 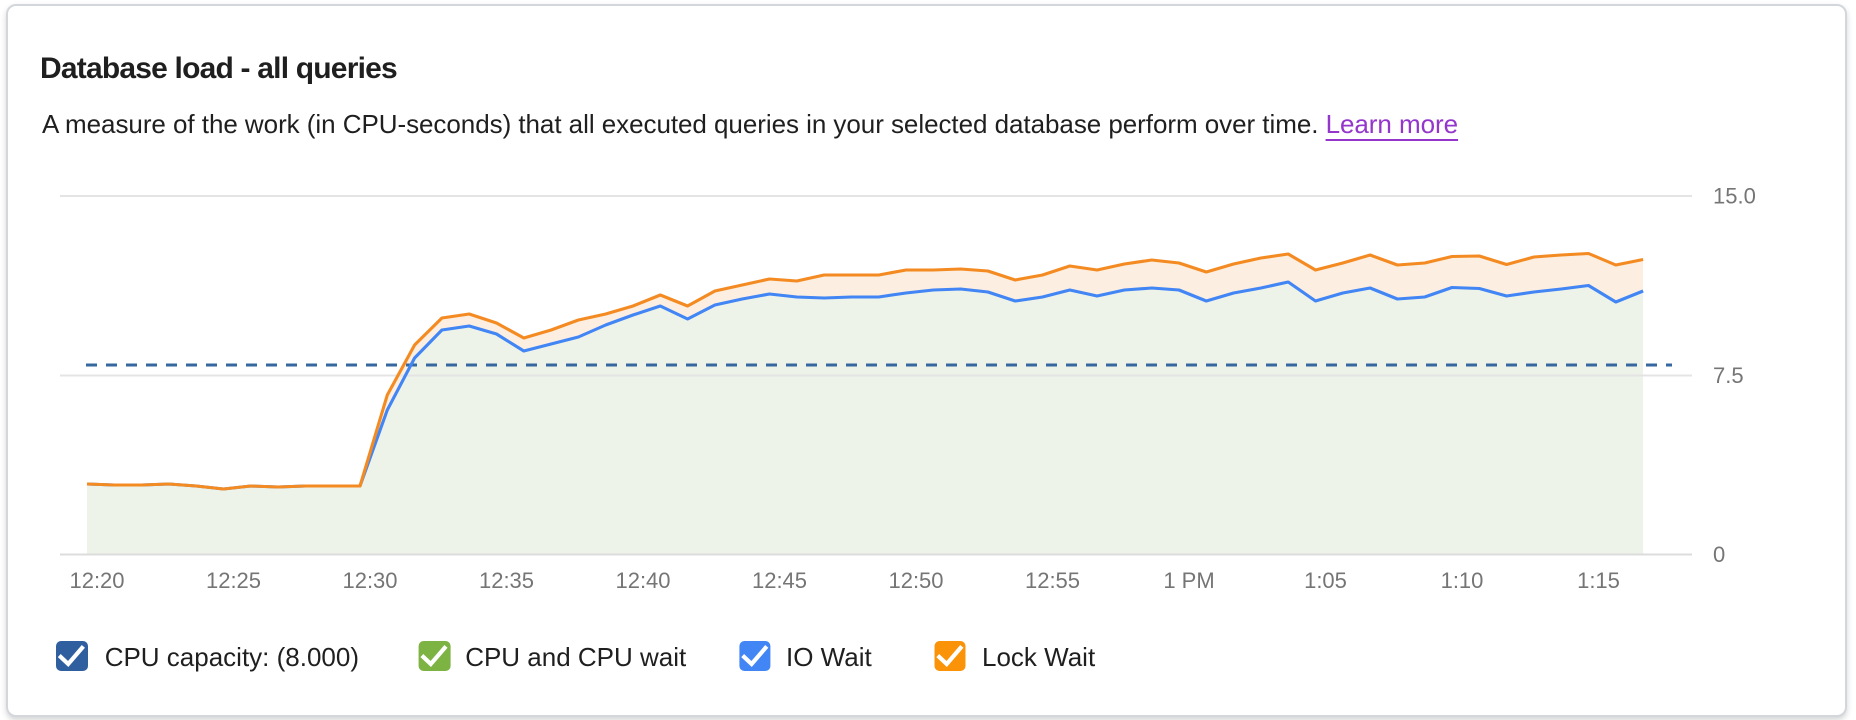 I want to click on svg-text: 15.0, so click(x=1734, y=196).